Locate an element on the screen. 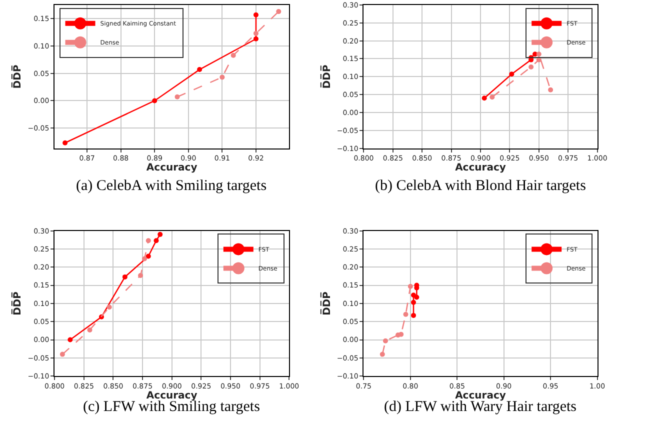 The height and width of the screenshot is (440, 647). text: (c) LFW with Smiling targets is located at coordinates (171, 407).